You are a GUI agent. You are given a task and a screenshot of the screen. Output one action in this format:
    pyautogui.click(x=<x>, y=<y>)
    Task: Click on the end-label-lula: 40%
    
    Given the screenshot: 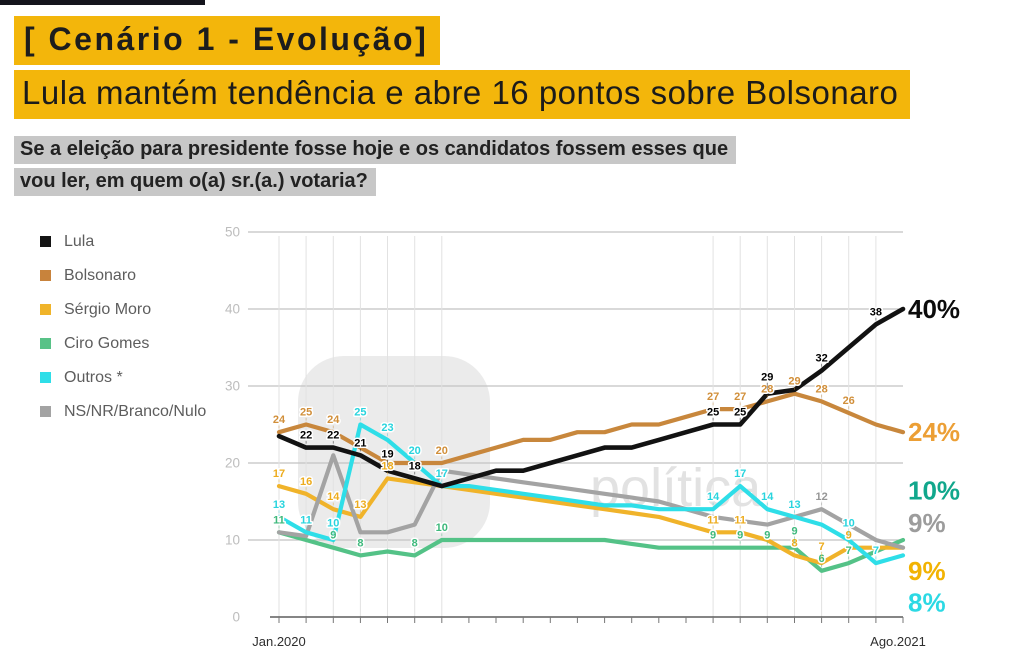 What is the action you would take?
    pyautogui.click(x=934, y=309)
    